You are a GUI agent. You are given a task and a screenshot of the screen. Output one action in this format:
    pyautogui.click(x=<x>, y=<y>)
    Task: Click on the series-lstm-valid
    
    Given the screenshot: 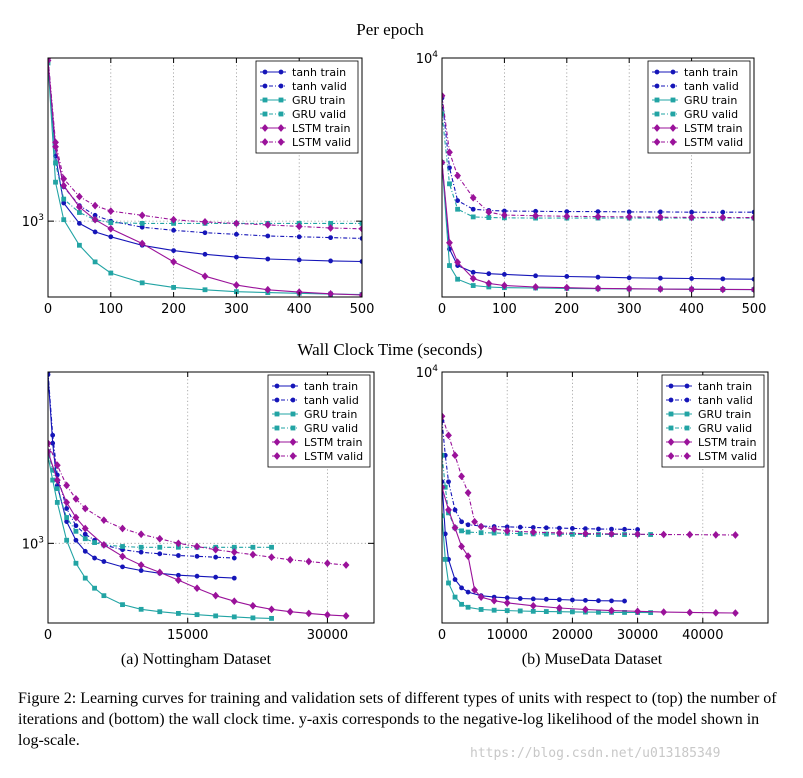 What is the action you would take?
    pyautogui.click(x=598, y=156)
    